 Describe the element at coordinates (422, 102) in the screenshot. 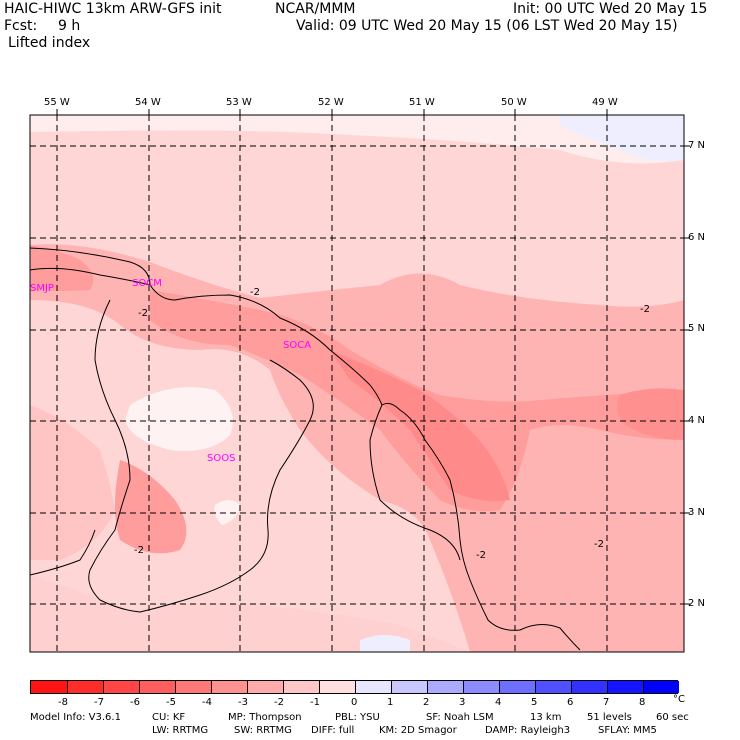

I see `lon-label: 51 W` at that location.